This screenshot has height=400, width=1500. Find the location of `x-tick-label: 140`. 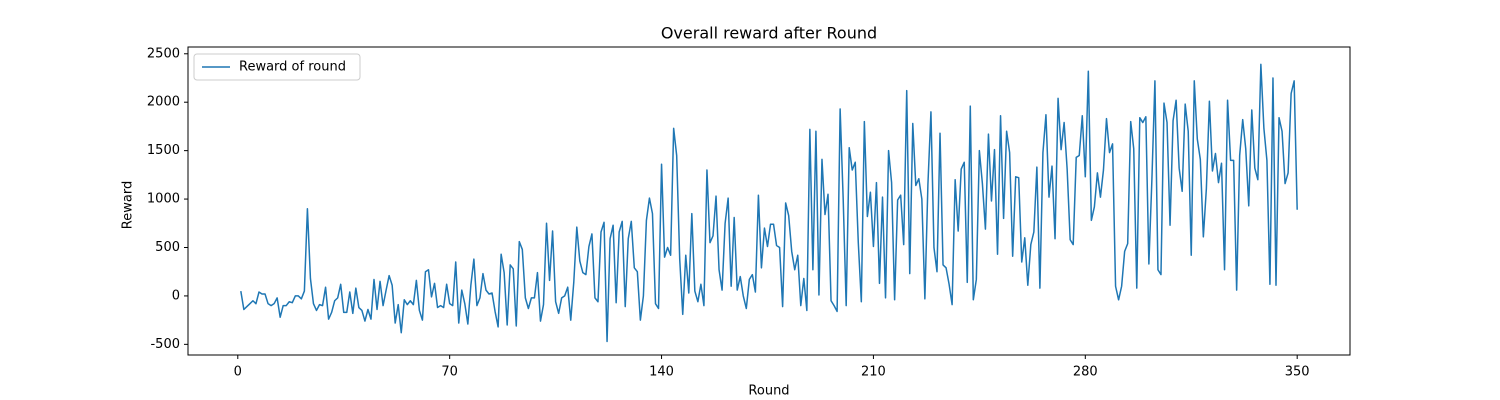

x-tick-label: 140 is located at coordinates (661, 372).